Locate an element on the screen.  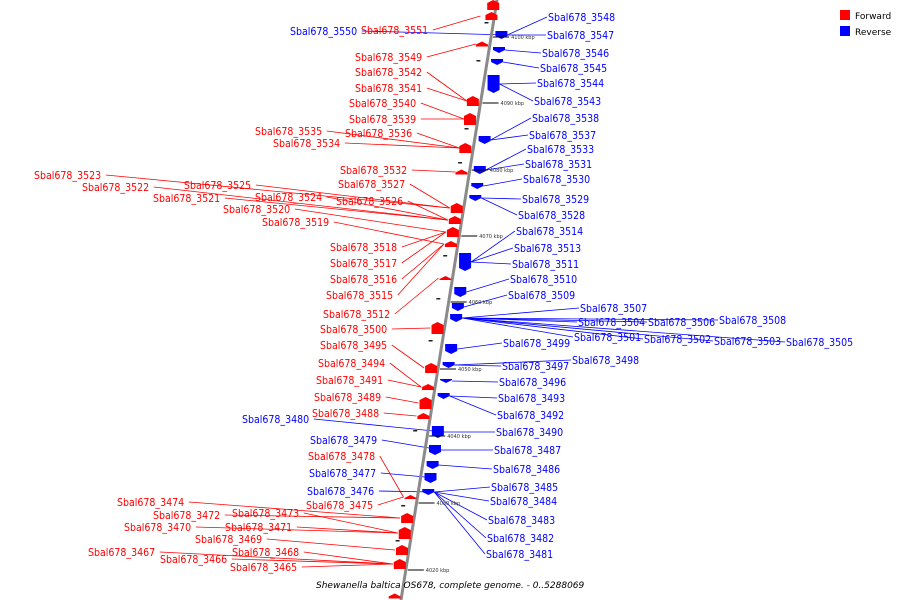
forward-gene-label: Sbal678_3524 is located at coordinates (288, 198).